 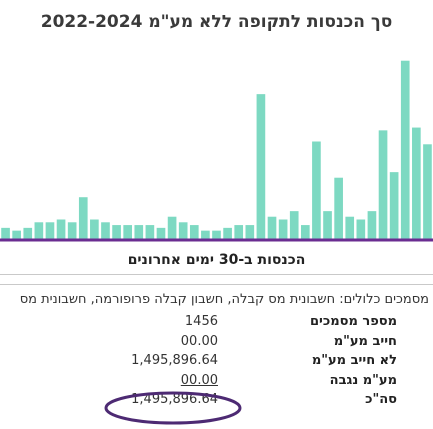 I want to click on stat-label: לא חייב מע"מ, so click(x=354, y=360).